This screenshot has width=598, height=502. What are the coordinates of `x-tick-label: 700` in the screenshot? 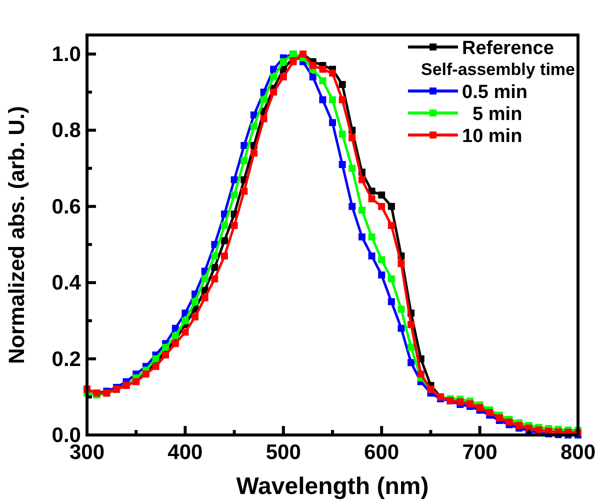 It's located at (480, 452).